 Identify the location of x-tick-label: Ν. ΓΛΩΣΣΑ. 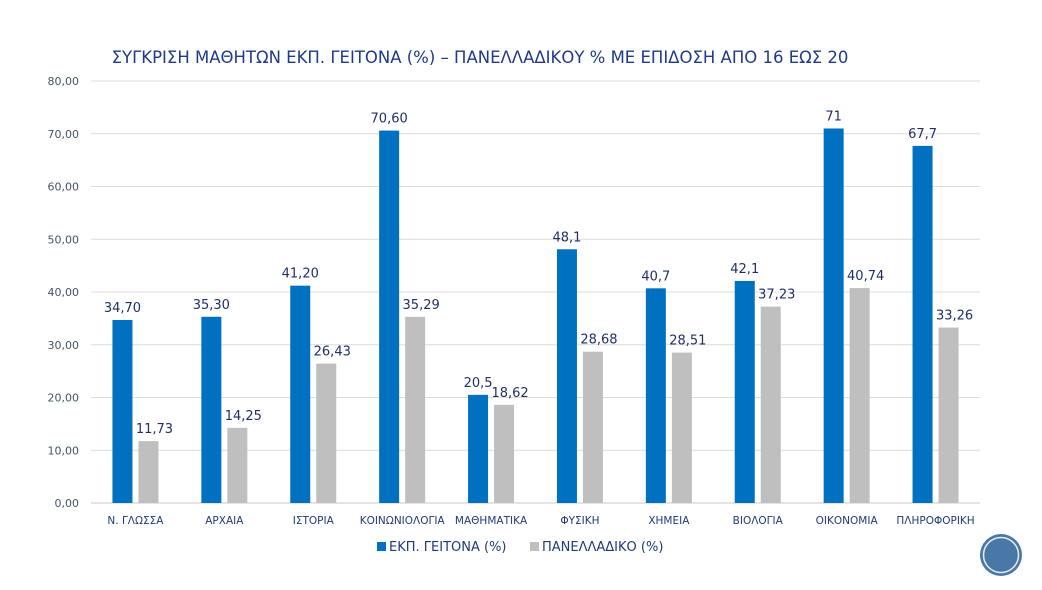
(135, 521).